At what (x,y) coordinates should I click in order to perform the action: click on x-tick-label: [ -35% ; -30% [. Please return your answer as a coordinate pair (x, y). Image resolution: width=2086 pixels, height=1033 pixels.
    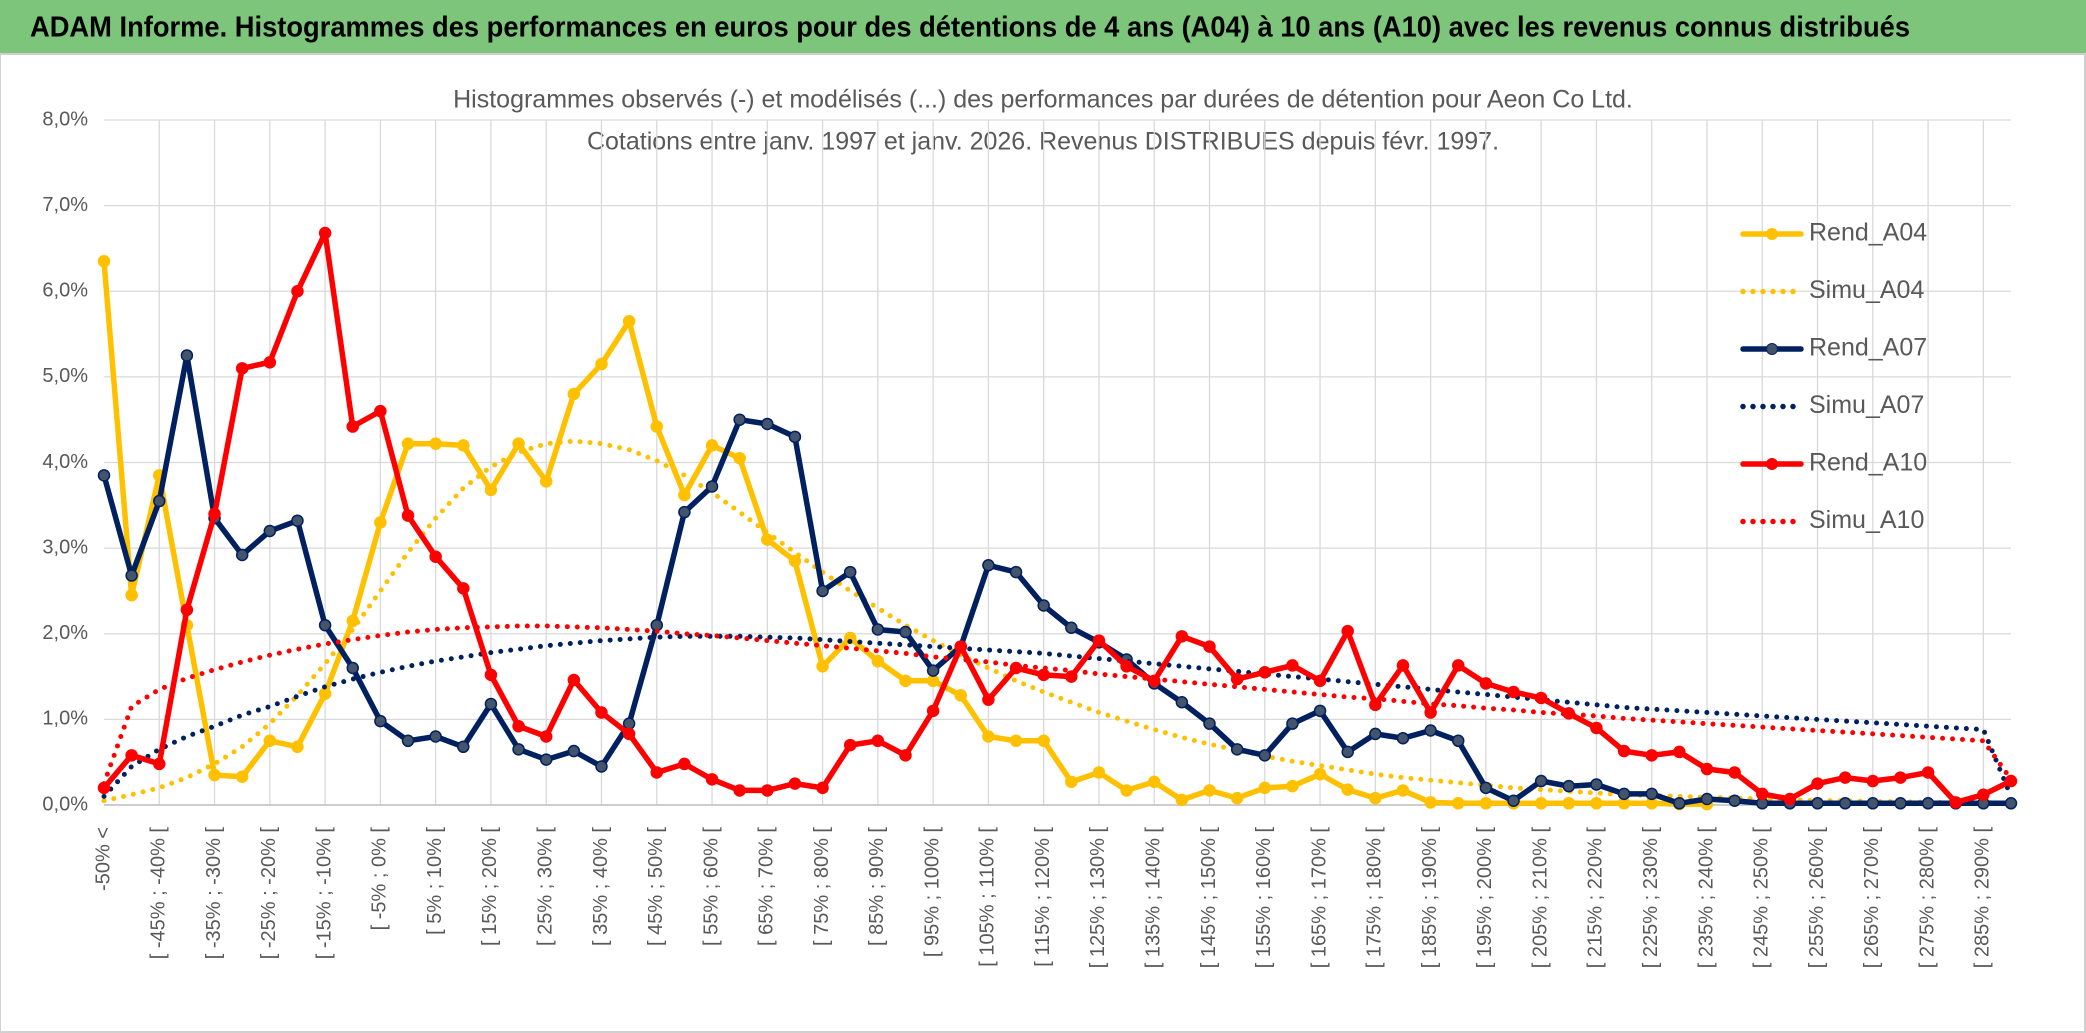
    Looking at the image, I should click on (214, 893).